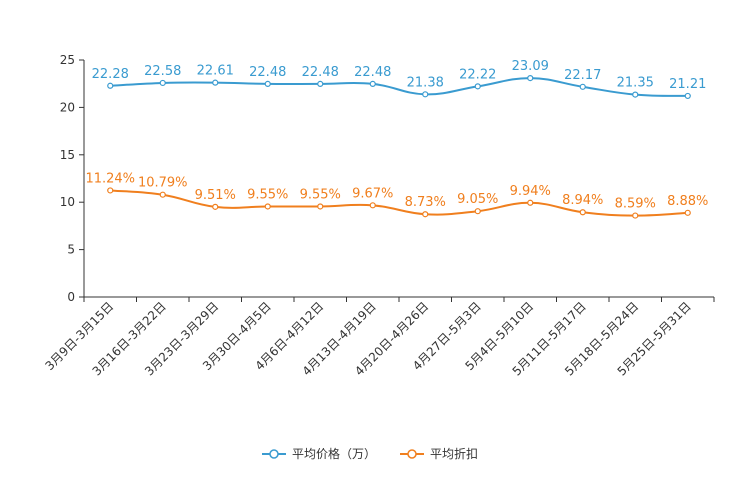  Describe the element at coordinates (163, 183) in the screenshot. I see `data-label: 10.79%` at that location.